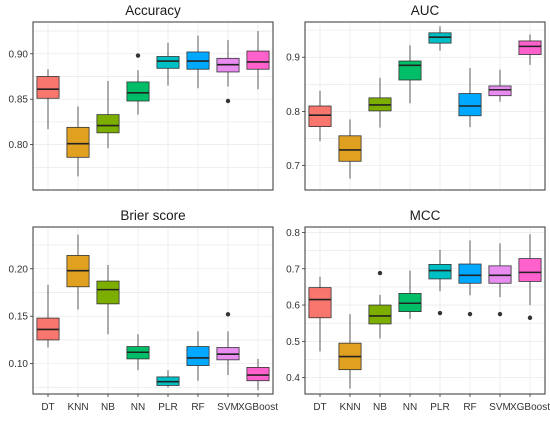  I want to click on y-tick-label: 0.80, so click(19, 145).